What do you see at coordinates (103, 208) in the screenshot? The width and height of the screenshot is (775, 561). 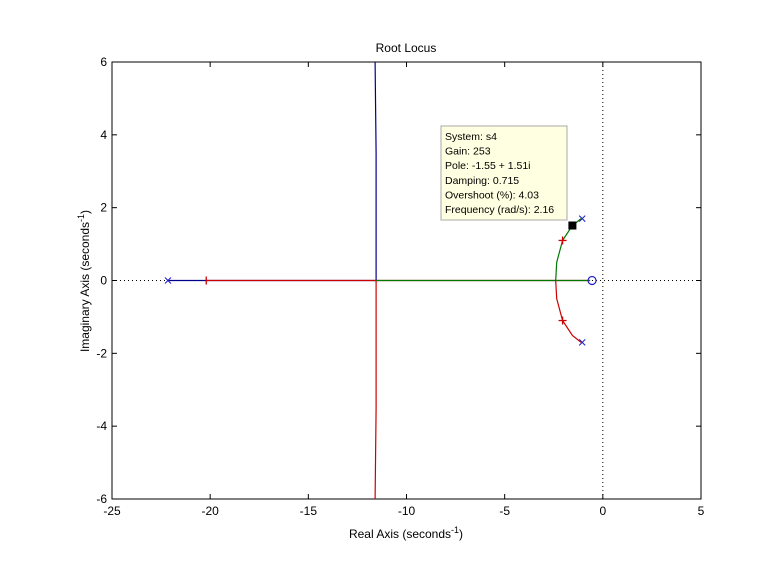 I see `y-tick-label: 2` at bounding box center [103, 208].